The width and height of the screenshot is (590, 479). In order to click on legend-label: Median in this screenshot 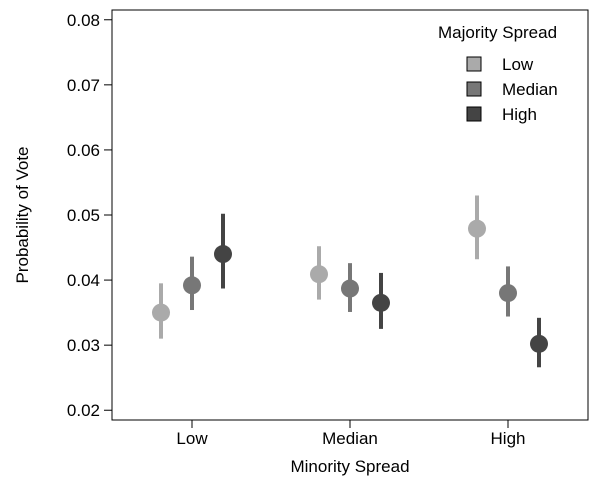, I will do `click(530, 89)`.